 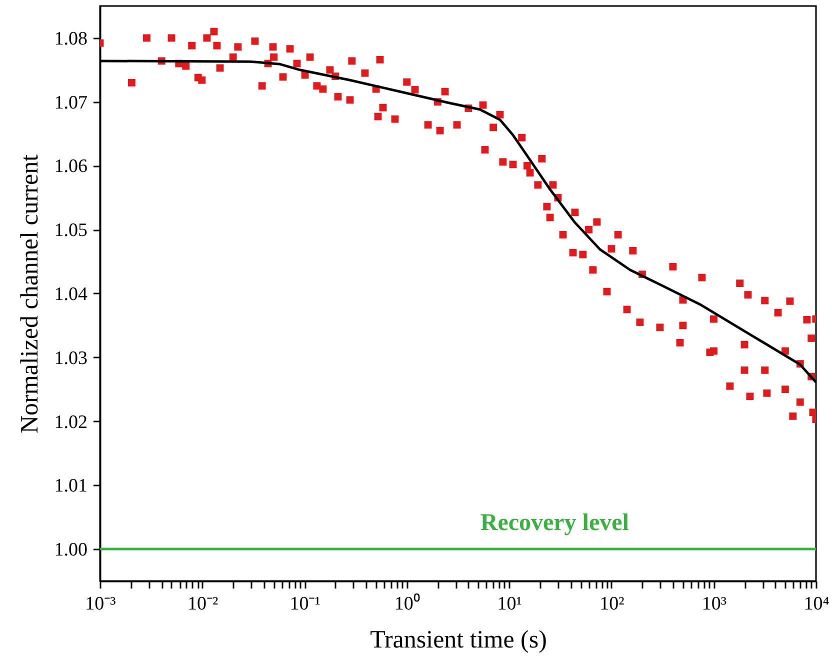 What do you see at coordinates (100, 604) in the screenshot?
I see `x-tick-label: 10⁻³` at bounding box center [100, 604].